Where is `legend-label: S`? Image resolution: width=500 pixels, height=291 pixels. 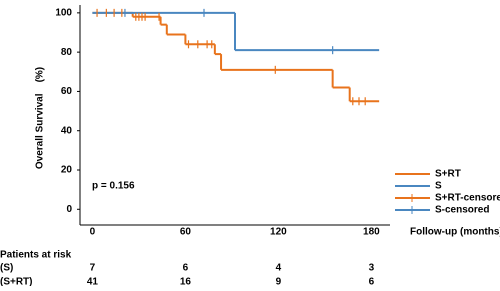 legend-label: S is located at coordinates (438, 186).